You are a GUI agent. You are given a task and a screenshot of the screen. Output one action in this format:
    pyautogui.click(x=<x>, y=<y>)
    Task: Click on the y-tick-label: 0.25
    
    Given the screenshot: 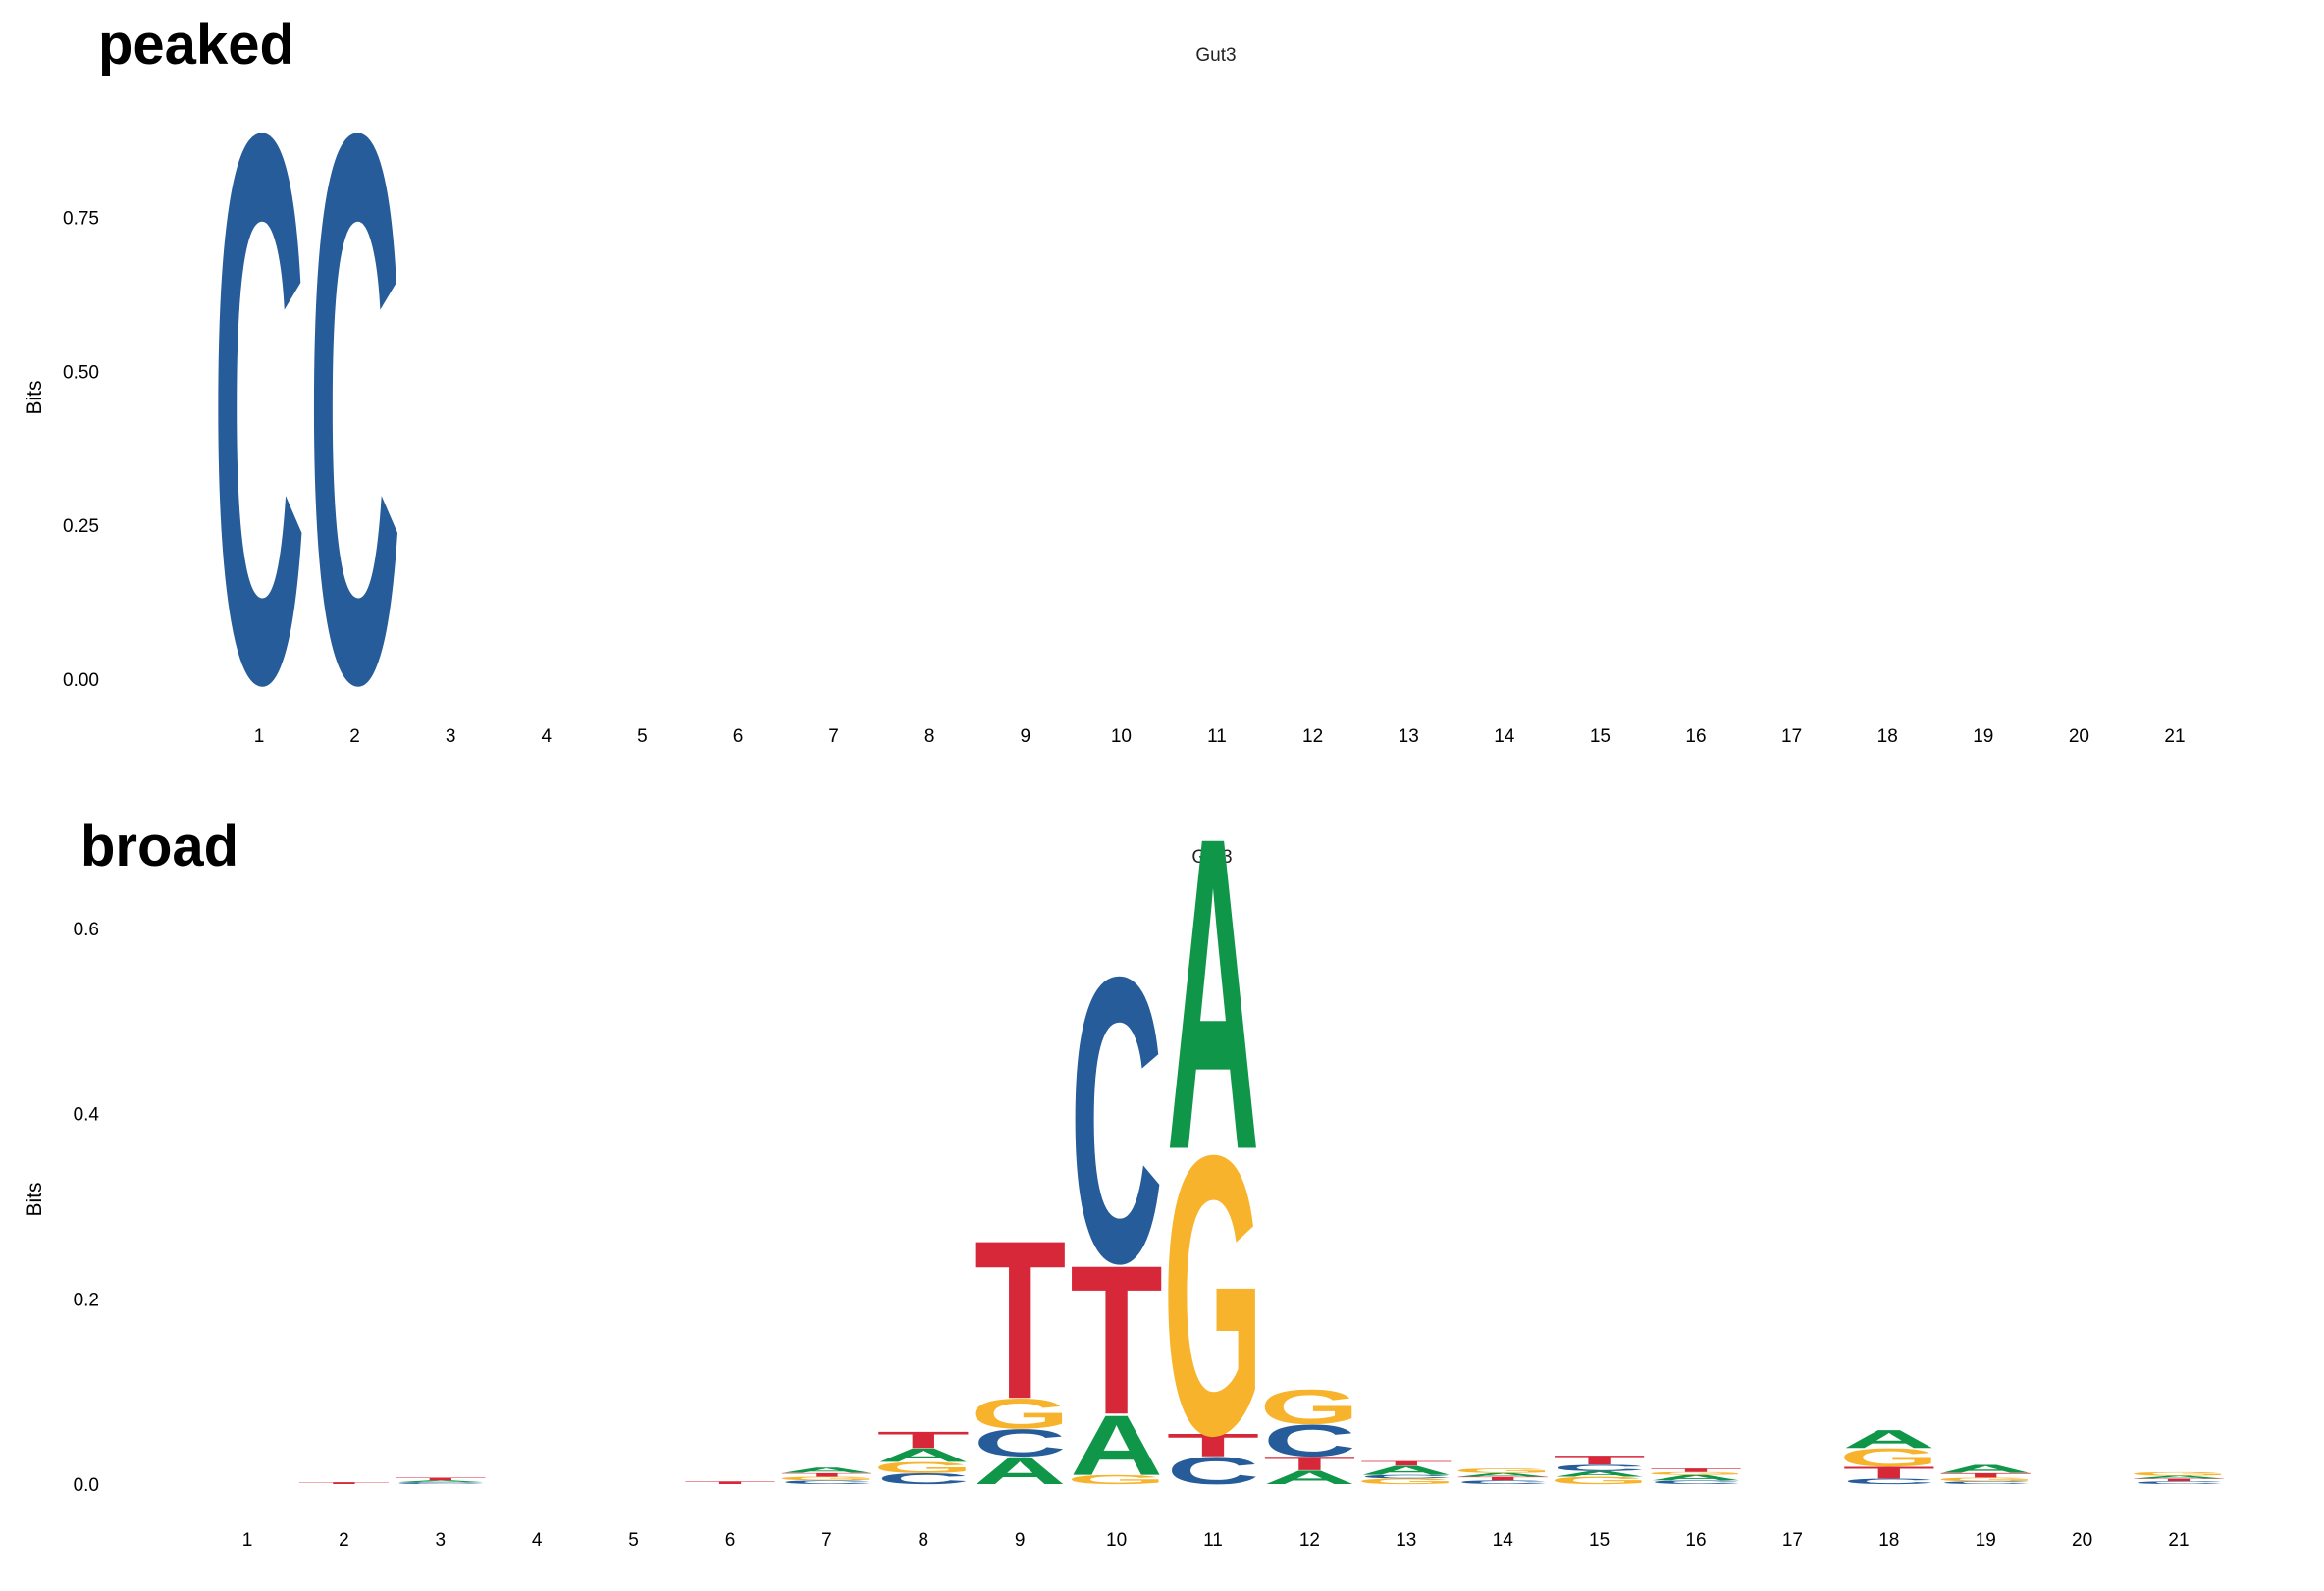 What is the action you would take?
    pyautogui.click(x=81, y=526)
    